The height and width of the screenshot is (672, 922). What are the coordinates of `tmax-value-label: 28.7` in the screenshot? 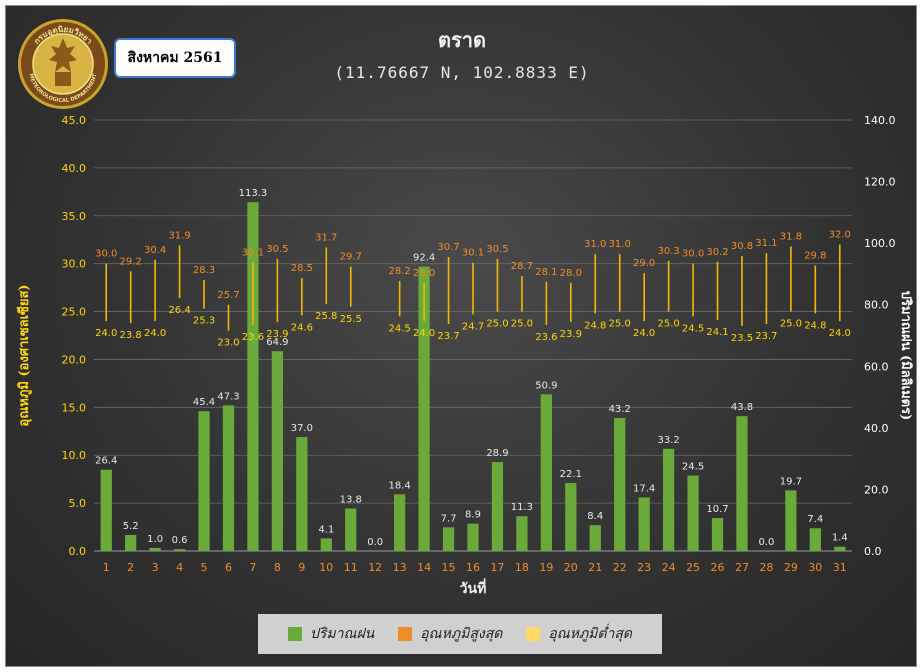 It's located at (522, 266).